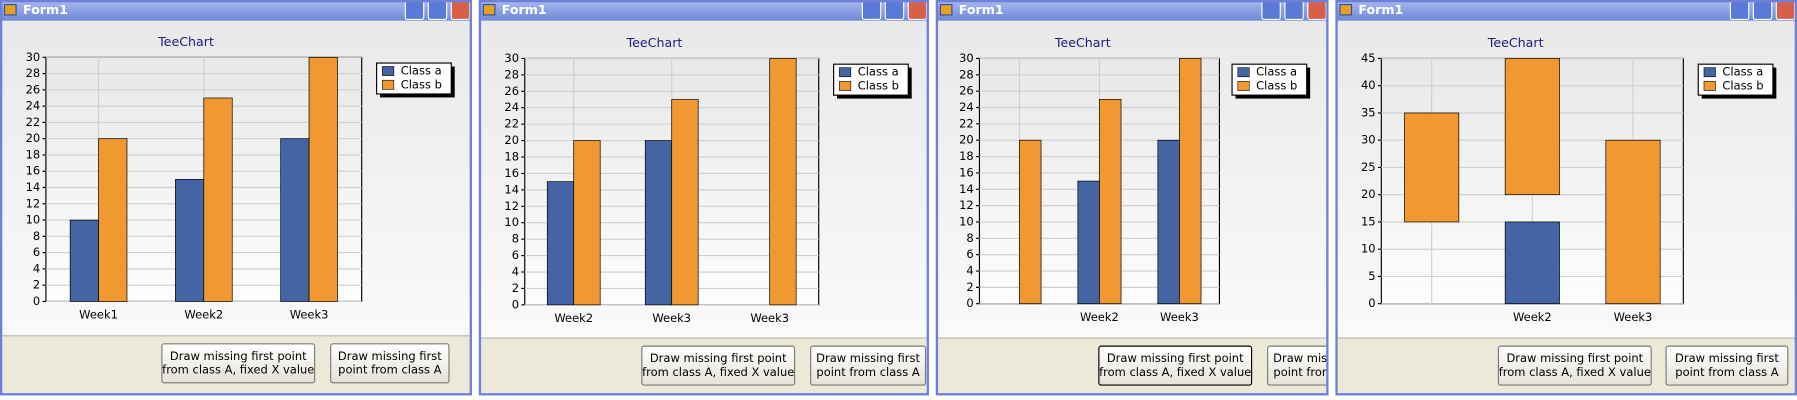 Image resolution: width=1797 pixels, height=400 pixels. What do you see at coordinates (969, 287) in the screenshot?
I see `y-tick-label: 2` at bounding box center [969, 287].